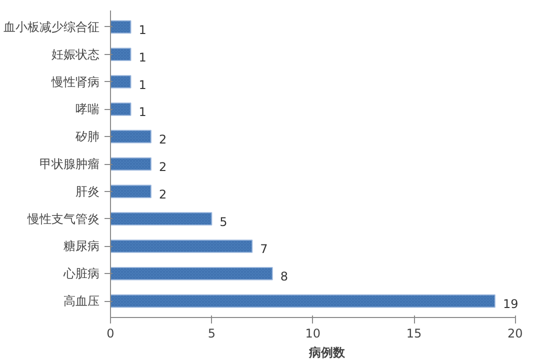 The width and height of the screenshot is (553, 362). What do you see at coordinates (75, 81) in the screenshot?
I see `y-tick-label: 慢性肾病` at bounding box center [75, 81].